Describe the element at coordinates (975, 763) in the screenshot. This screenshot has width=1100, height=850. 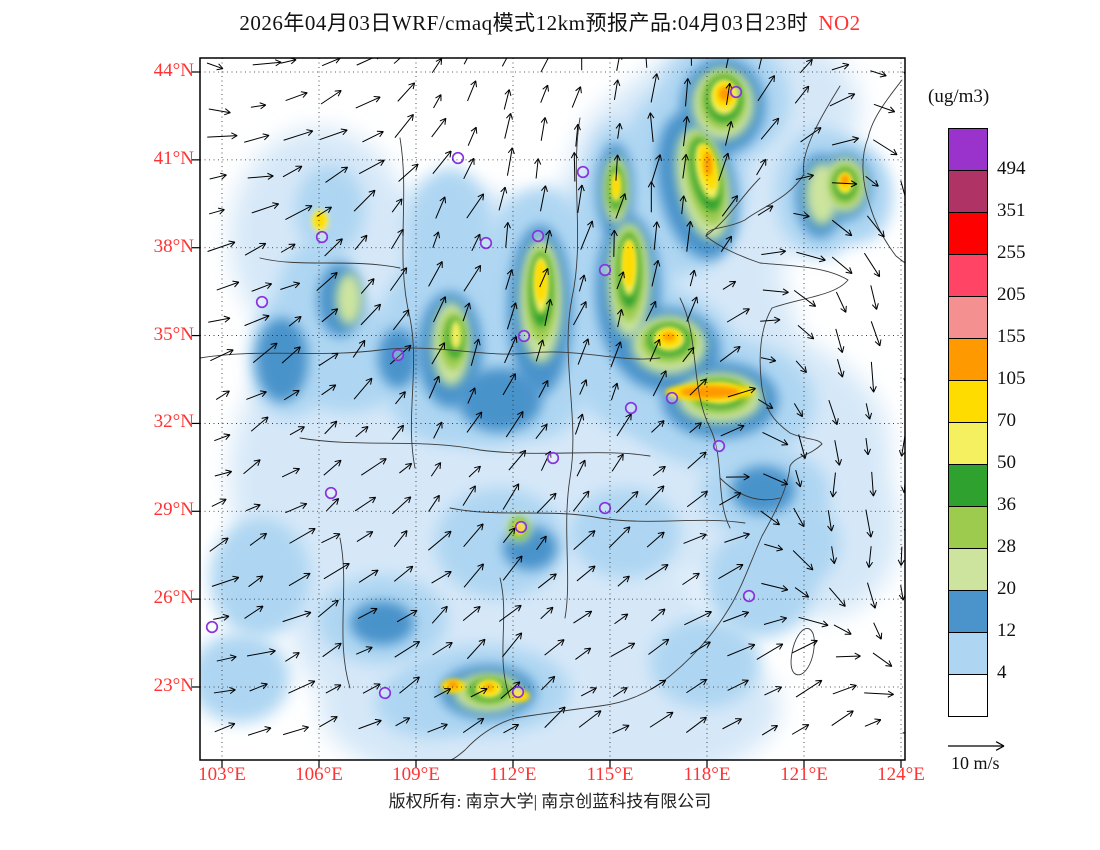
I see `wind-scale-label: 10 m/s` at that location.